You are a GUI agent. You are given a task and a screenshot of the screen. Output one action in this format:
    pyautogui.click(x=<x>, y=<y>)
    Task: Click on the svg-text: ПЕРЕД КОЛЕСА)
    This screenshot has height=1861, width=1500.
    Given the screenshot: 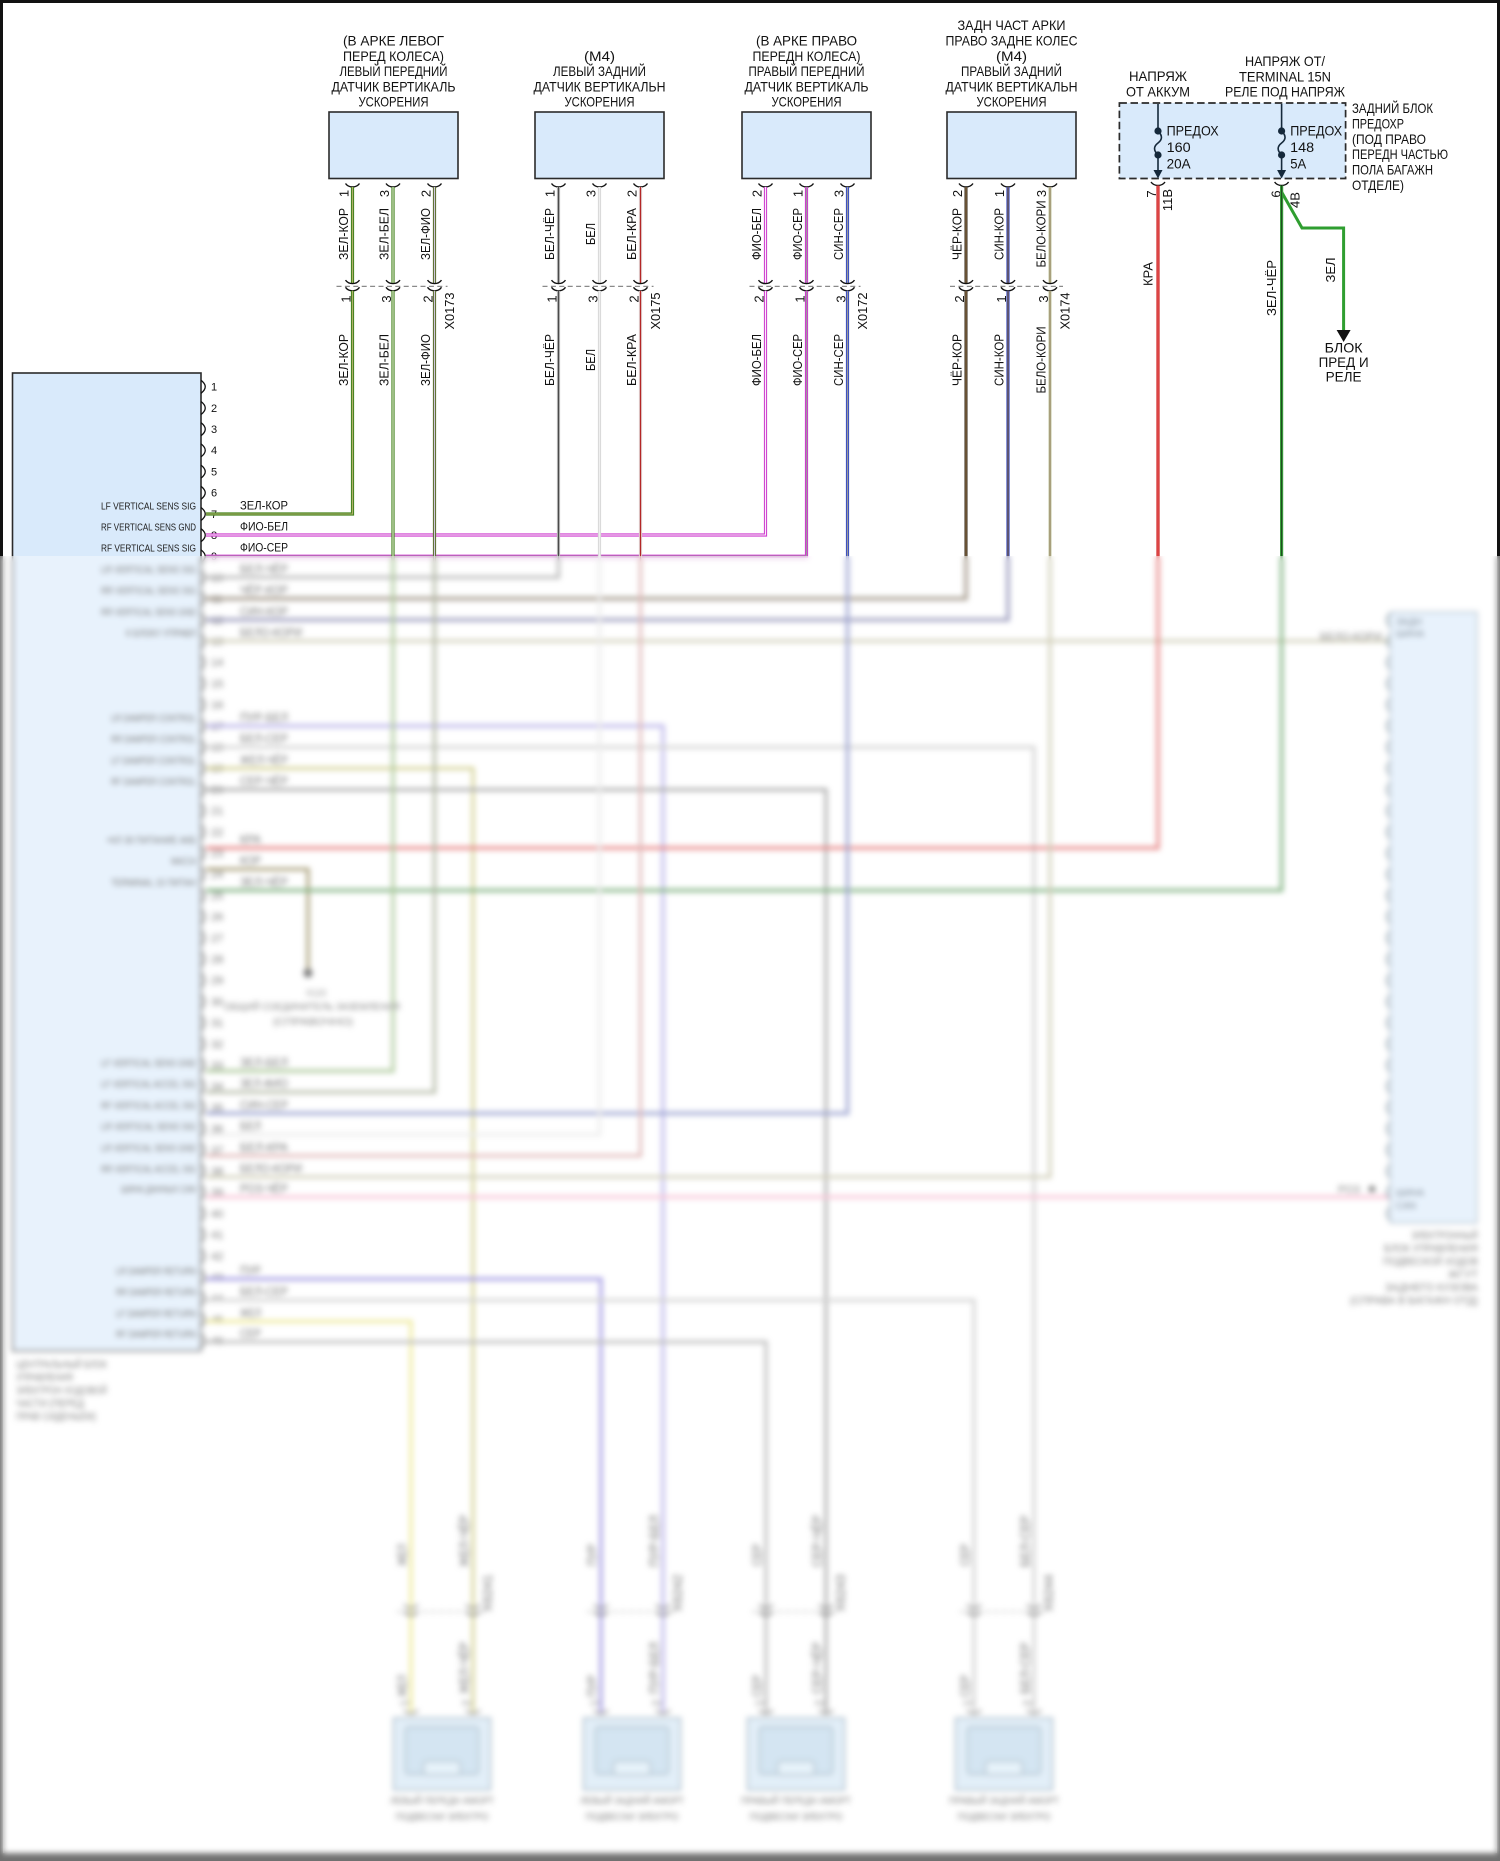 What is the action you would take?
    pyautogui.click(x=393, y=56)
    